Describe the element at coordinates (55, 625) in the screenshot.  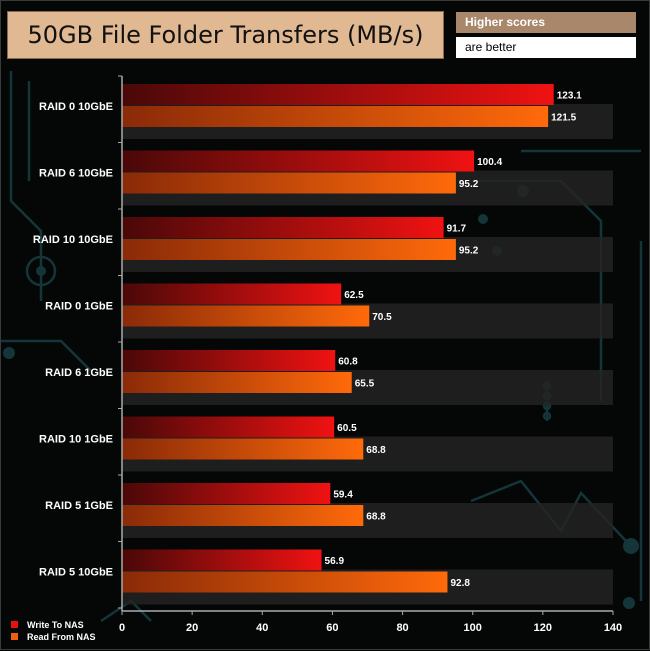
I see `legend-label-write: Write To NAS` at that location.